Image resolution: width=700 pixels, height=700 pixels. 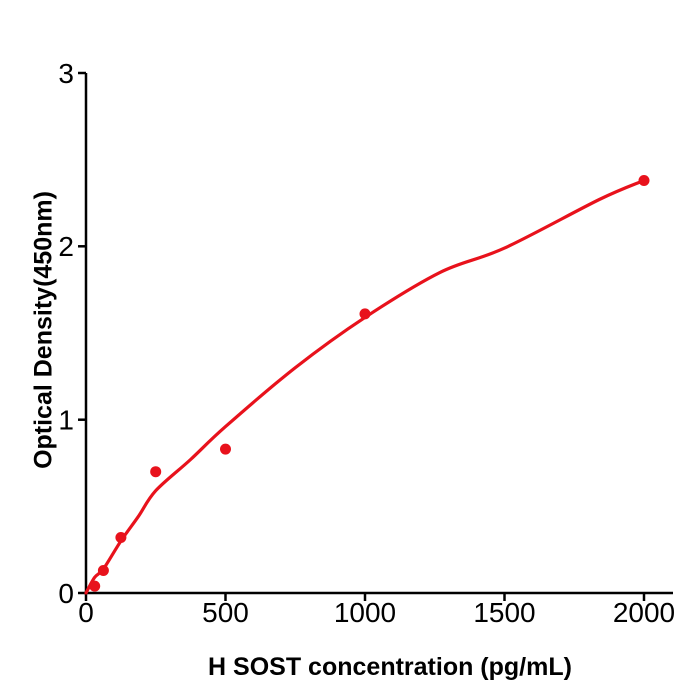 I want to click on y-axis-title: Optical Density(450nm), so click(x=43, y=330).